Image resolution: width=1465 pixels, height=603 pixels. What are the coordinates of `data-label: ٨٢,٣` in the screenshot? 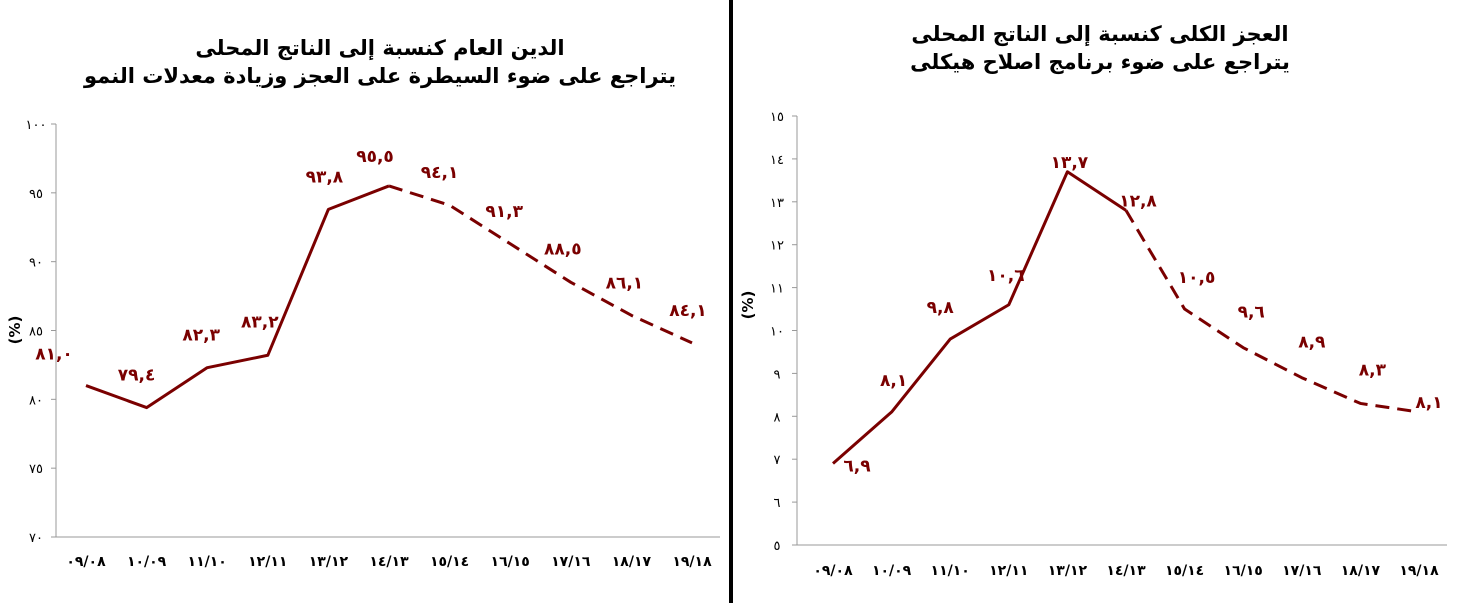 It's located at (201, 336).